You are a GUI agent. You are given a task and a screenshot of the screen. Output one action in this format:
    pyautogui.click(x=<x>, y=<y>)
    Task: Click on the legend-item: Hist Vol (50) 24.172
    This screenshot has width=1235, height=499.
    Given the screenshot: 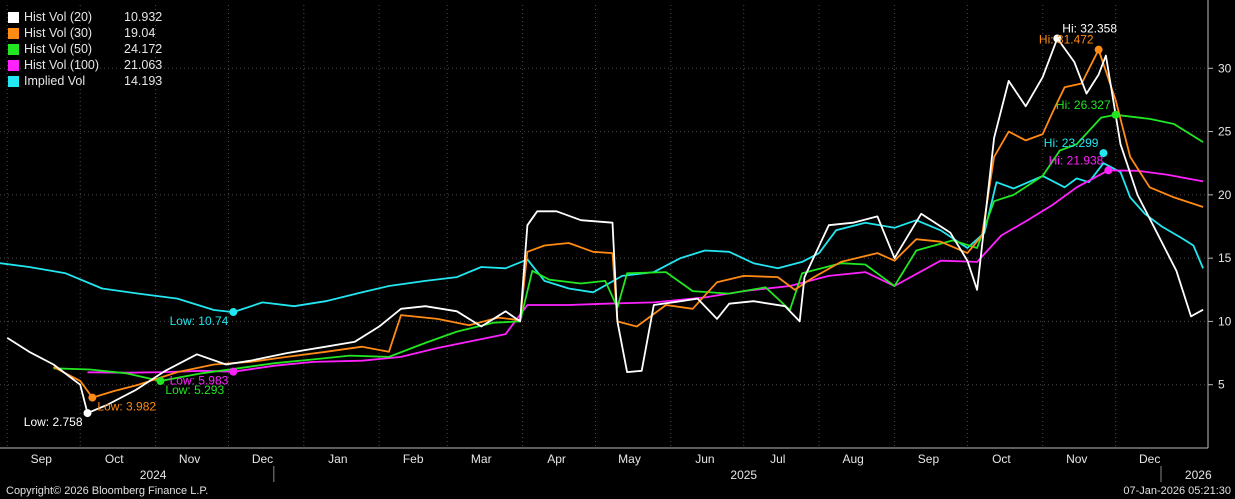 What is the action you would take?
    pyautogui.click(x=85, y=49)
    